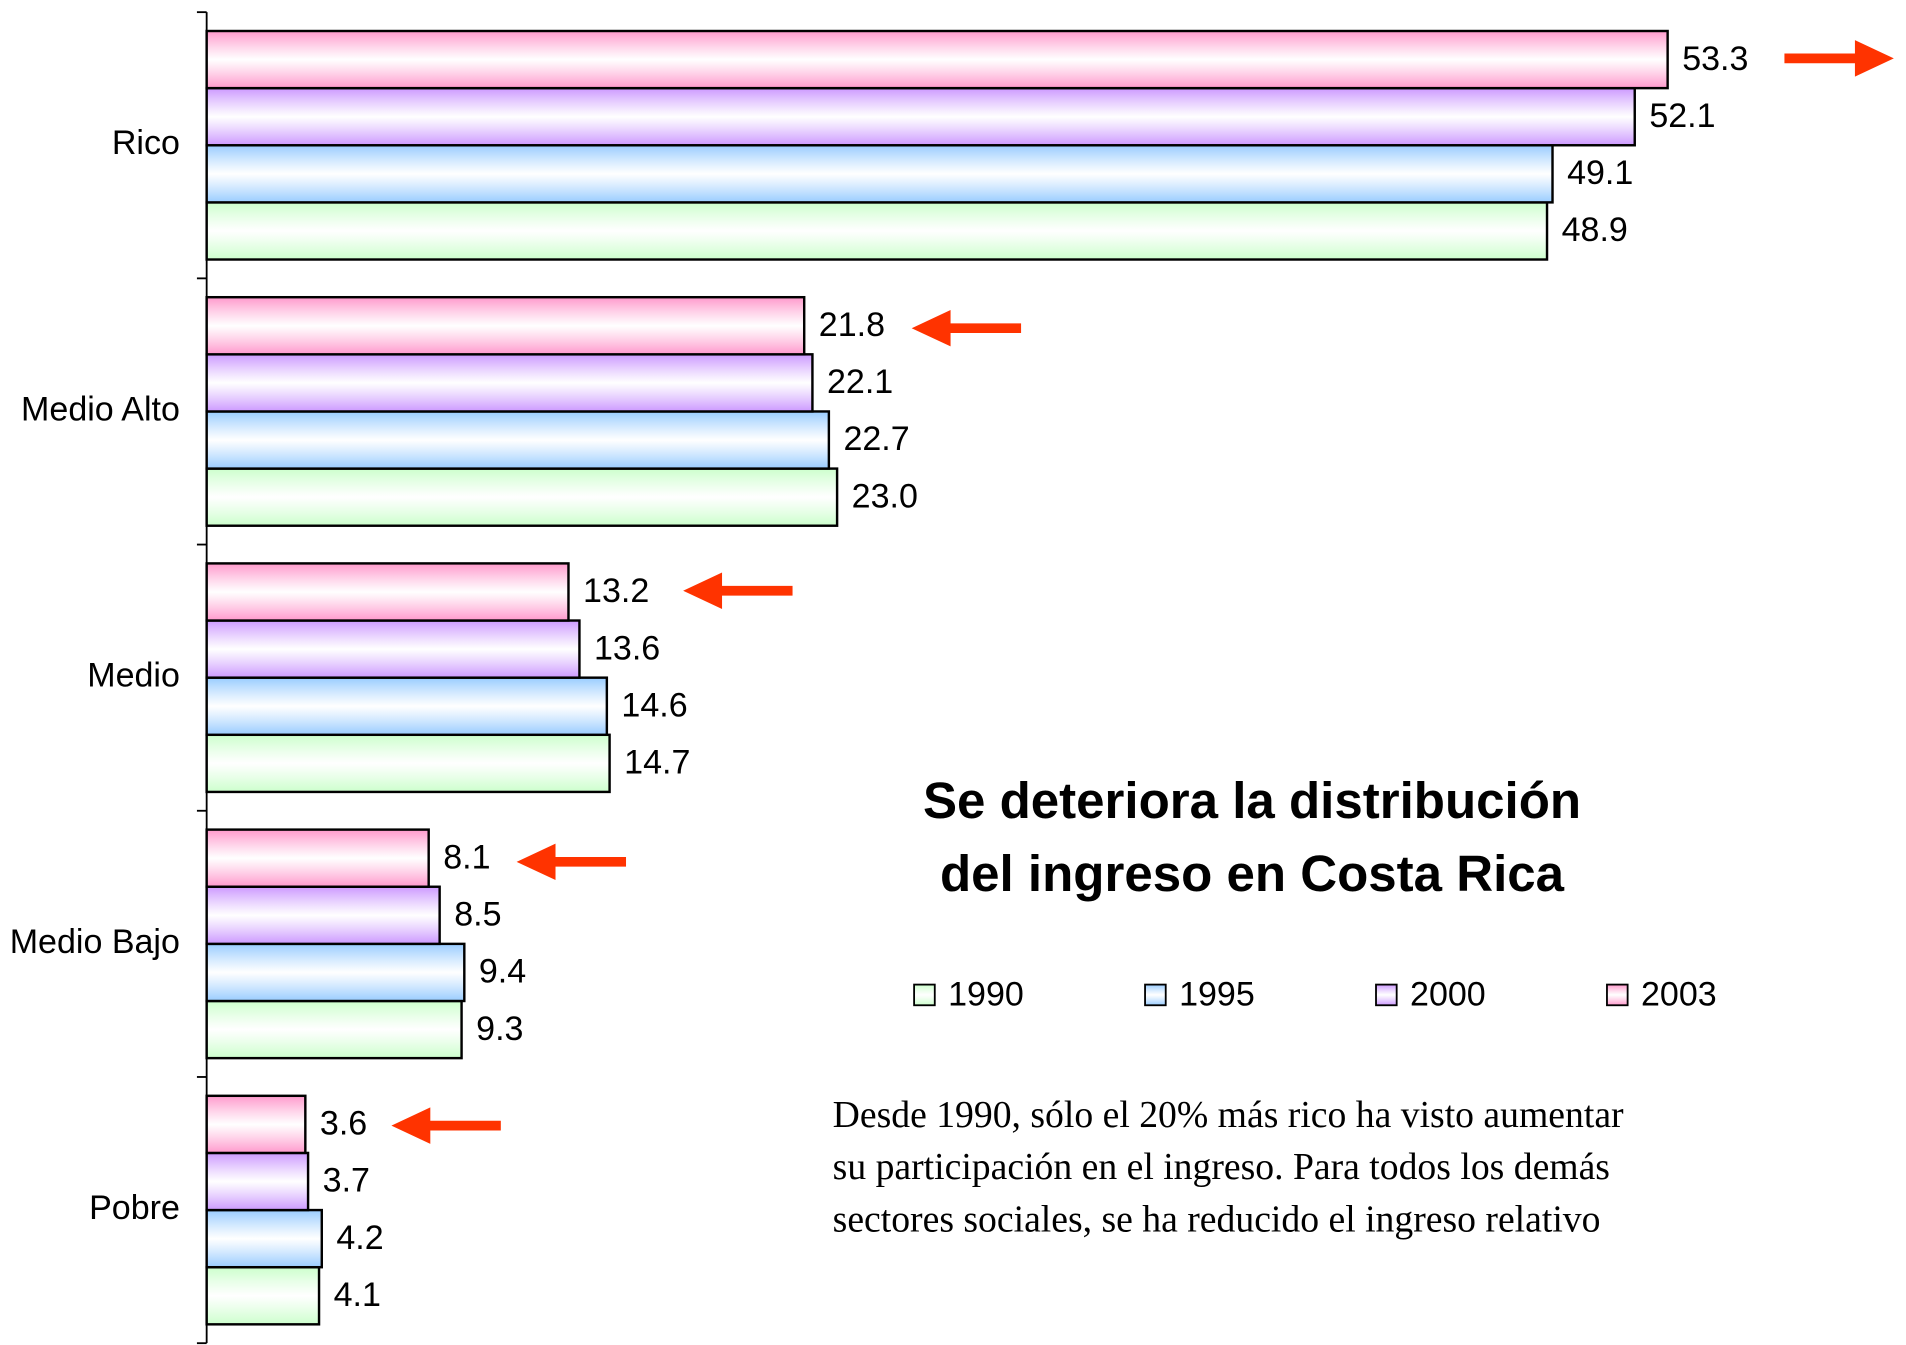 This screenshot has width=1906, height=1345. Describe the element at coordinates (1217, 995) in the screenshot. I see `legend-label: 1995` at that location.